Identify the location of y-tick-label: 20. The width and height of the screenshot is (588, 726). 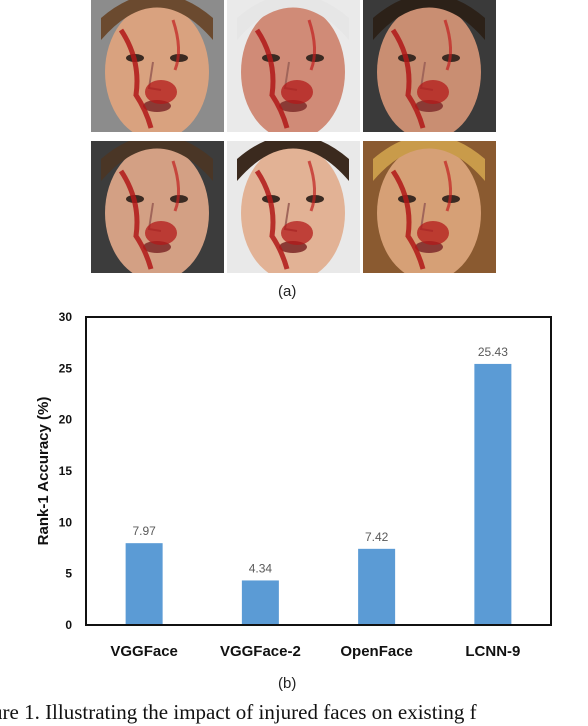
(66, 420).